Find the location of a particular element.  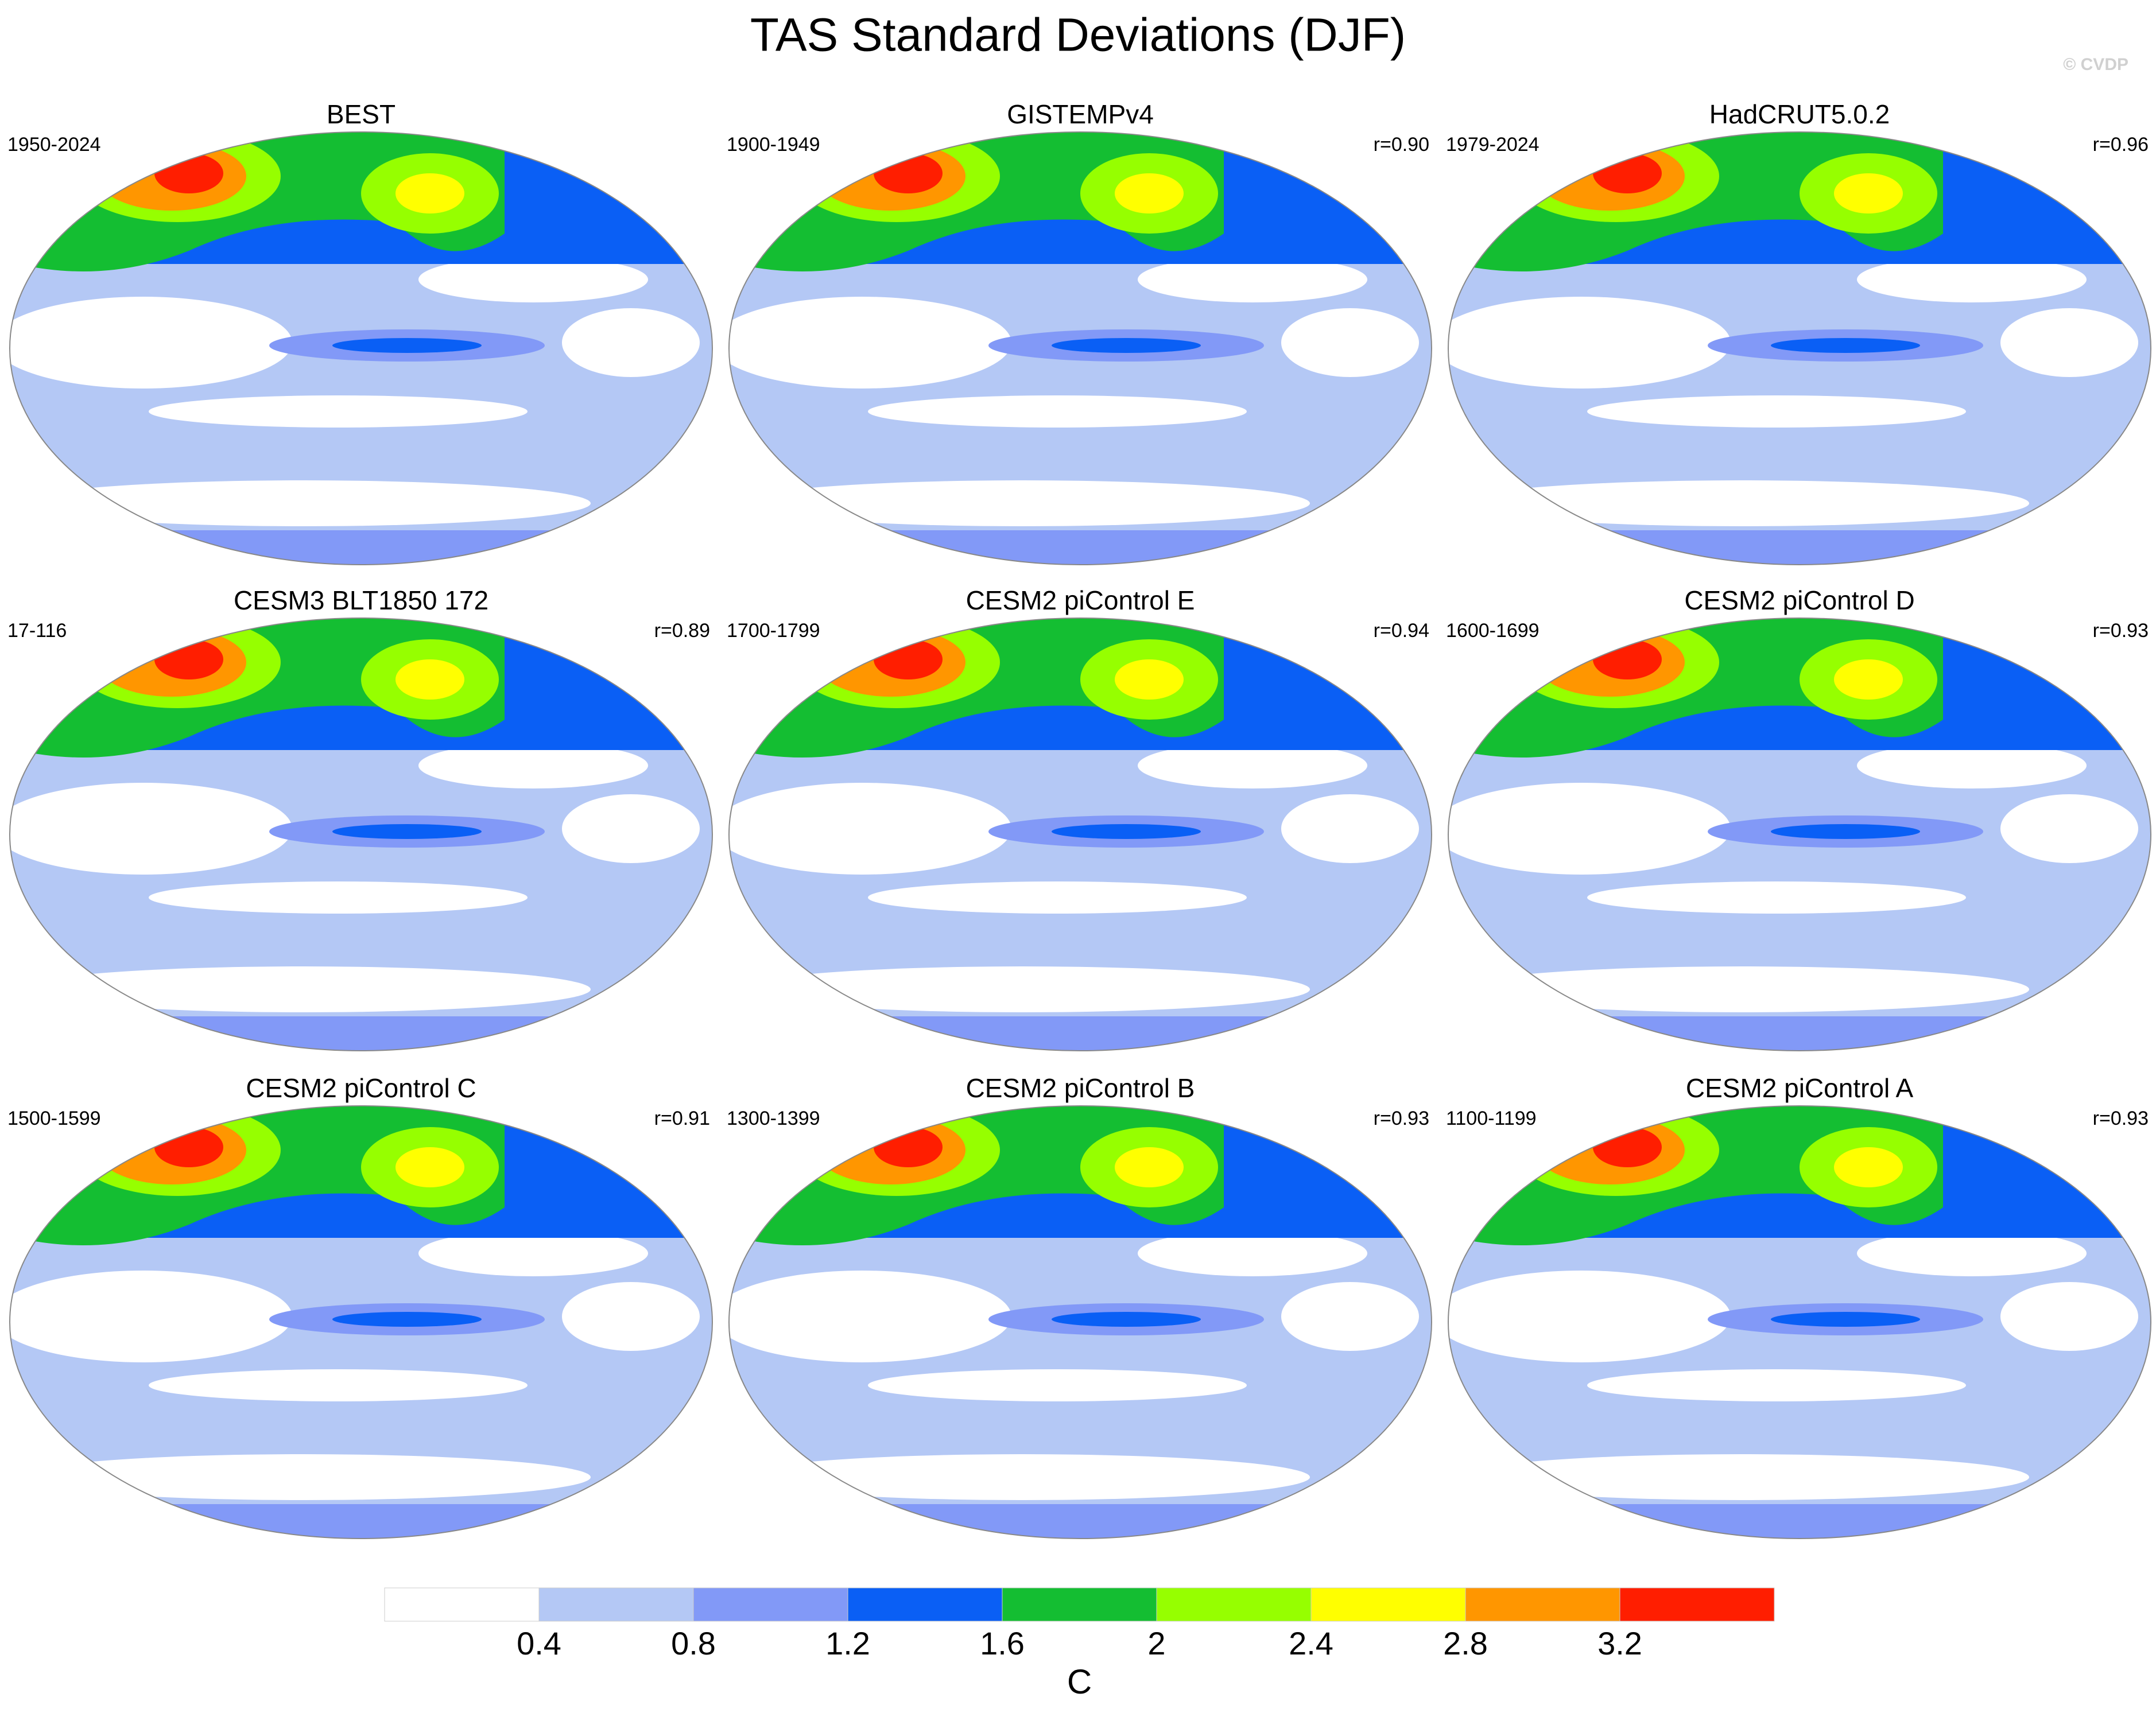

colorbar-tick-label: 1.2 is located at coordinates (847, 1643).